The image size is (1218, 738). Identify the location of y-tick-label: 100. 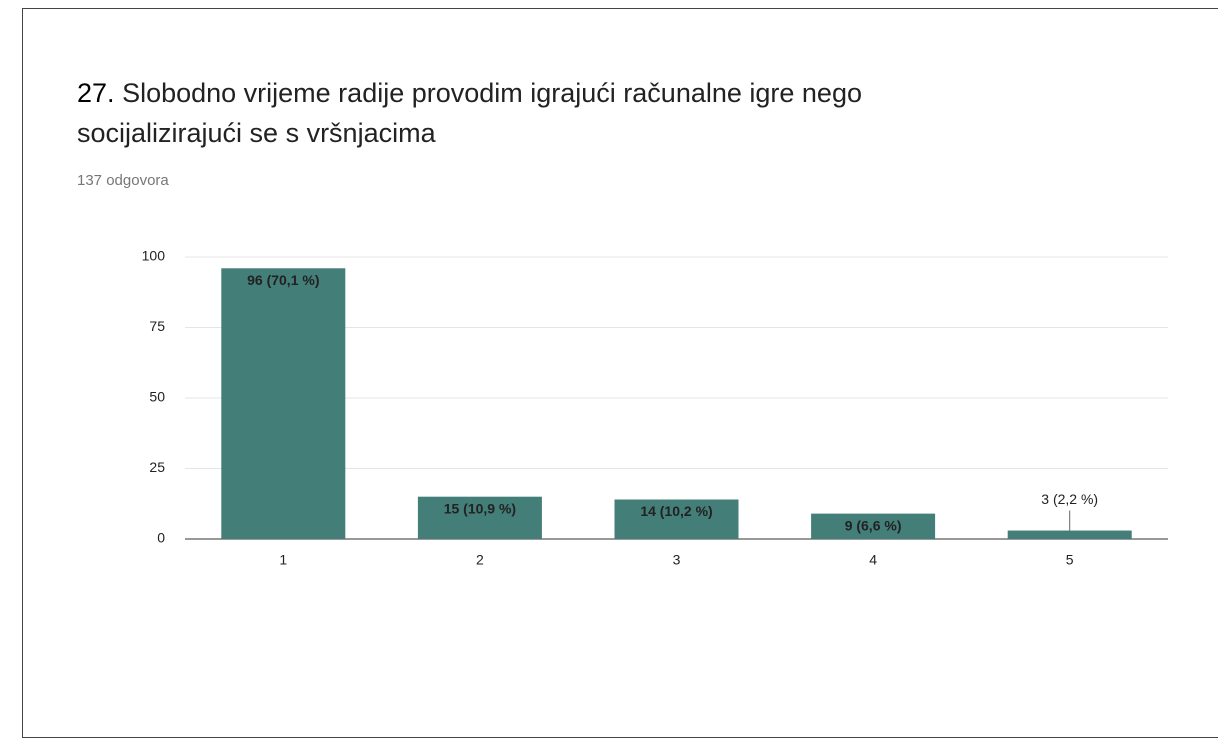
(154, 256).